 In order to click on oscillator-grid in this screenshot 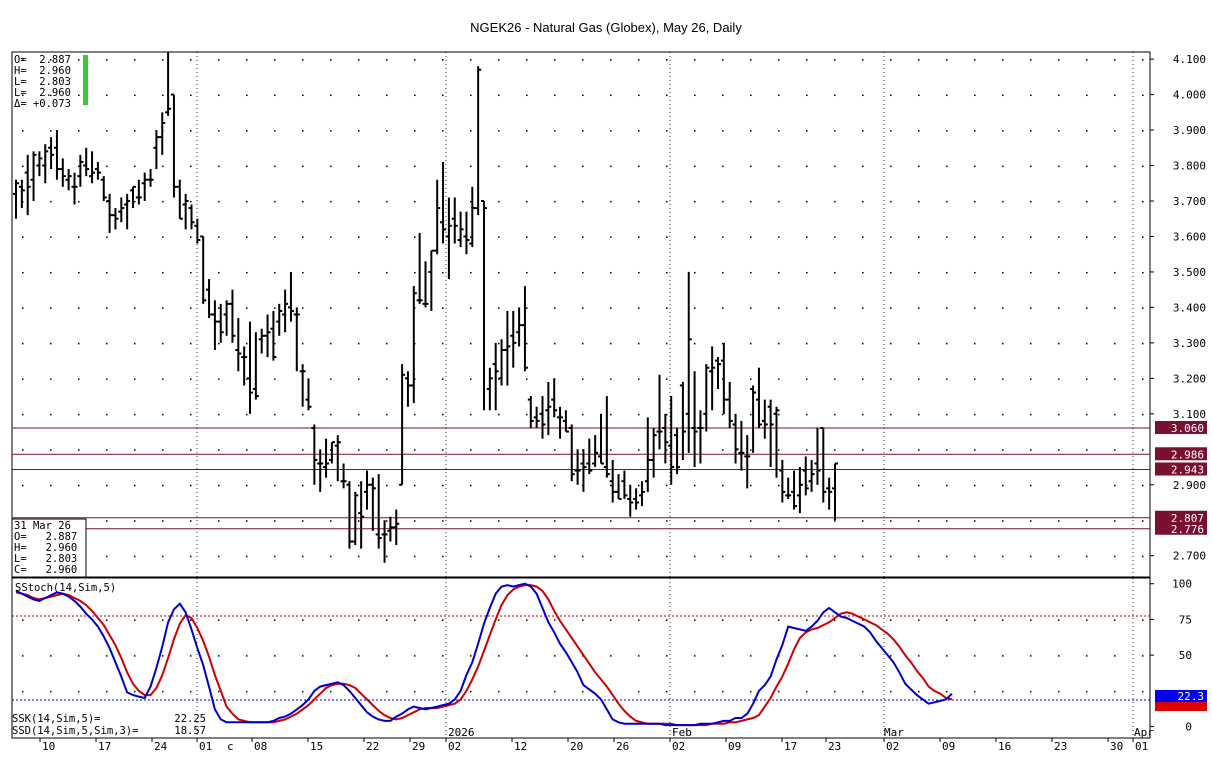, I will do `click(583, 656)`.